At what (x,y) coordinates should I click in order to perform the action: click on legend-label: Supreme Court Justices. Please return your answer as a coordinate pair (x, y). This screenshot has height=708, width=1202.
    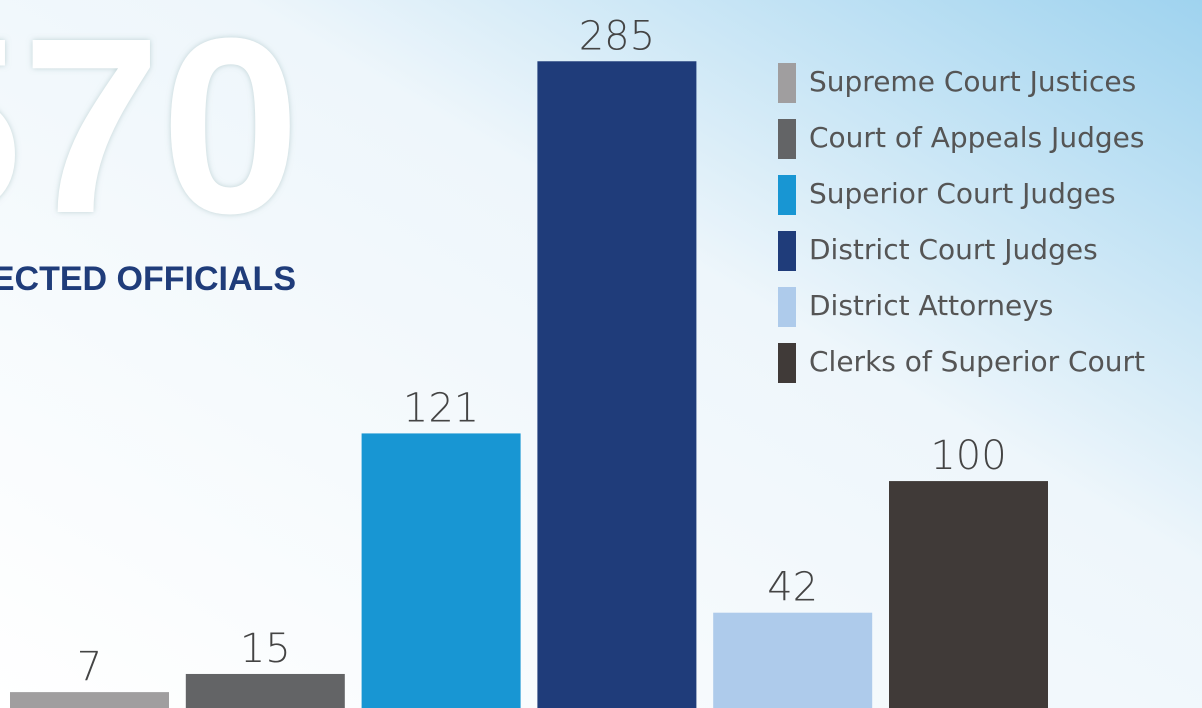
    Looking at the image, I should click on (972, 81).